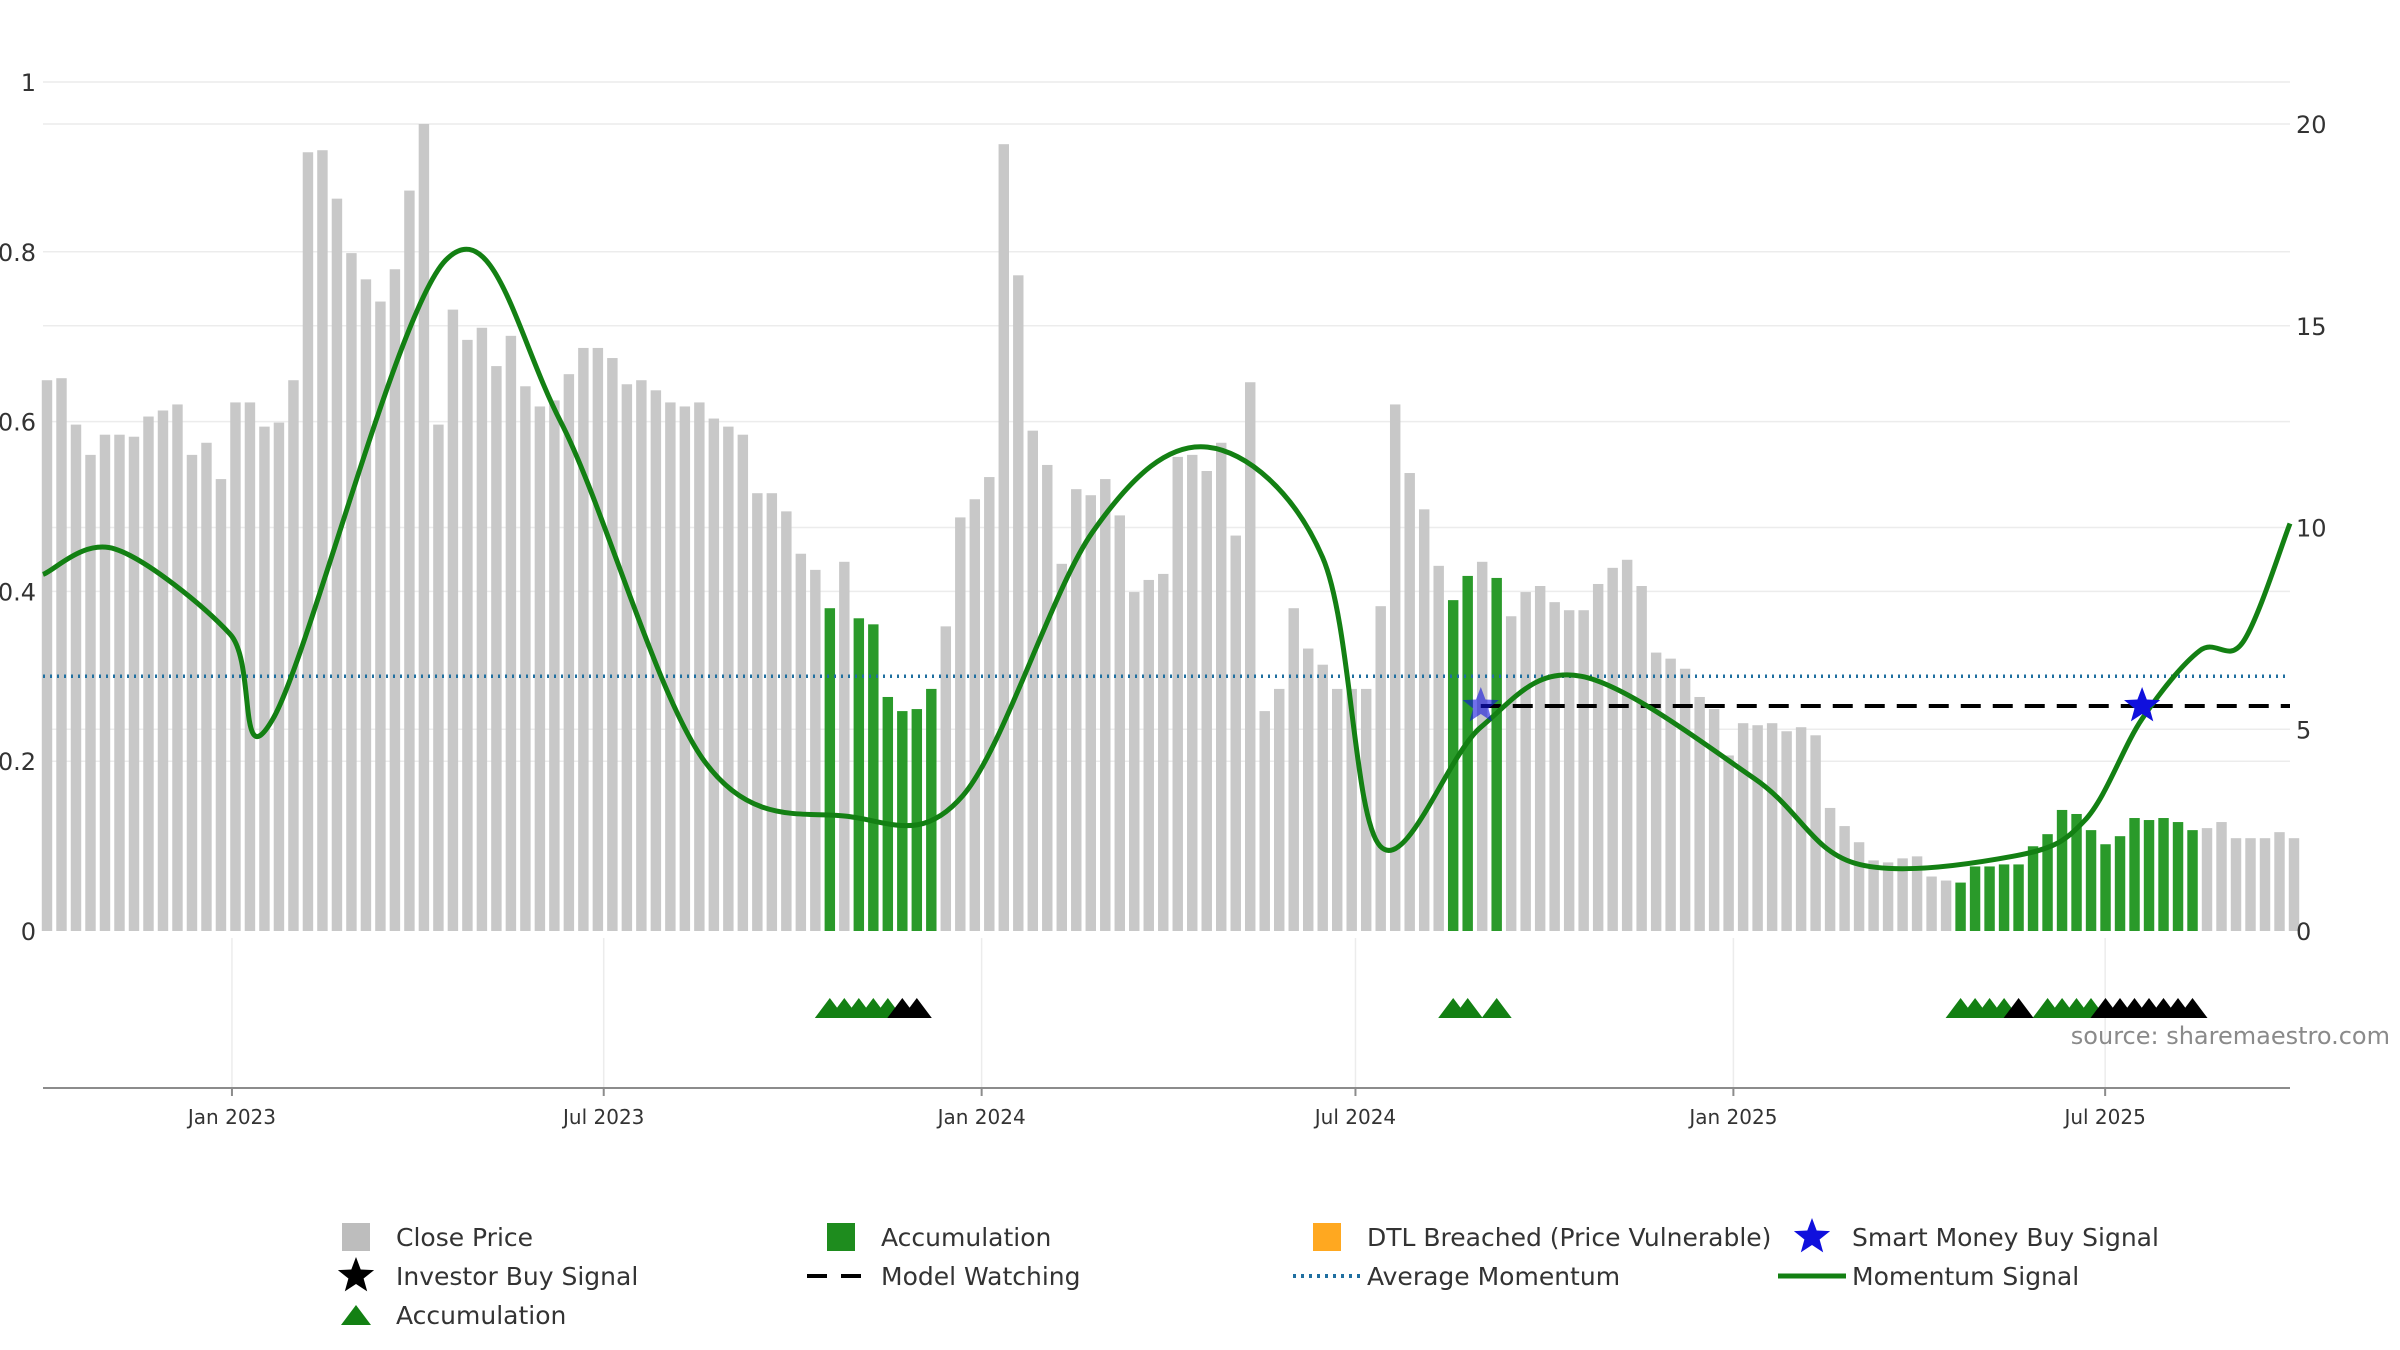 This screenshot has width=2400, height=1350. What do you see at coordinates (1493, 1276) in the screenshot?
I see `legend-label: Average Momentum` at bounding box center [1493, 1276].